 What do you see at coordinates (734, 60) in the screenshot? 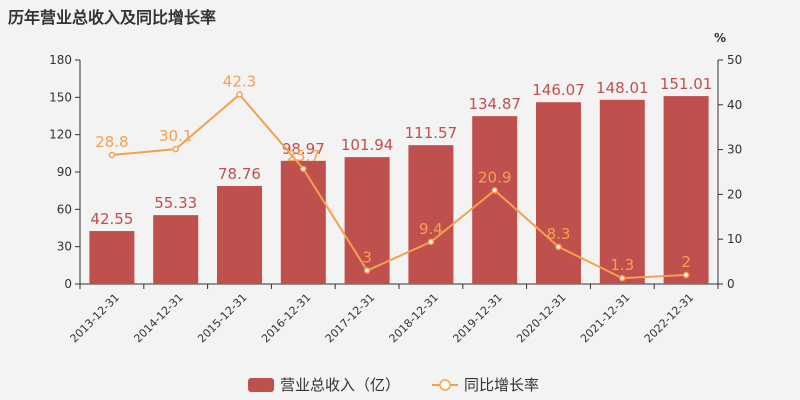
I see `y-right-tick-label: 50` at bounding box center [734, 60].